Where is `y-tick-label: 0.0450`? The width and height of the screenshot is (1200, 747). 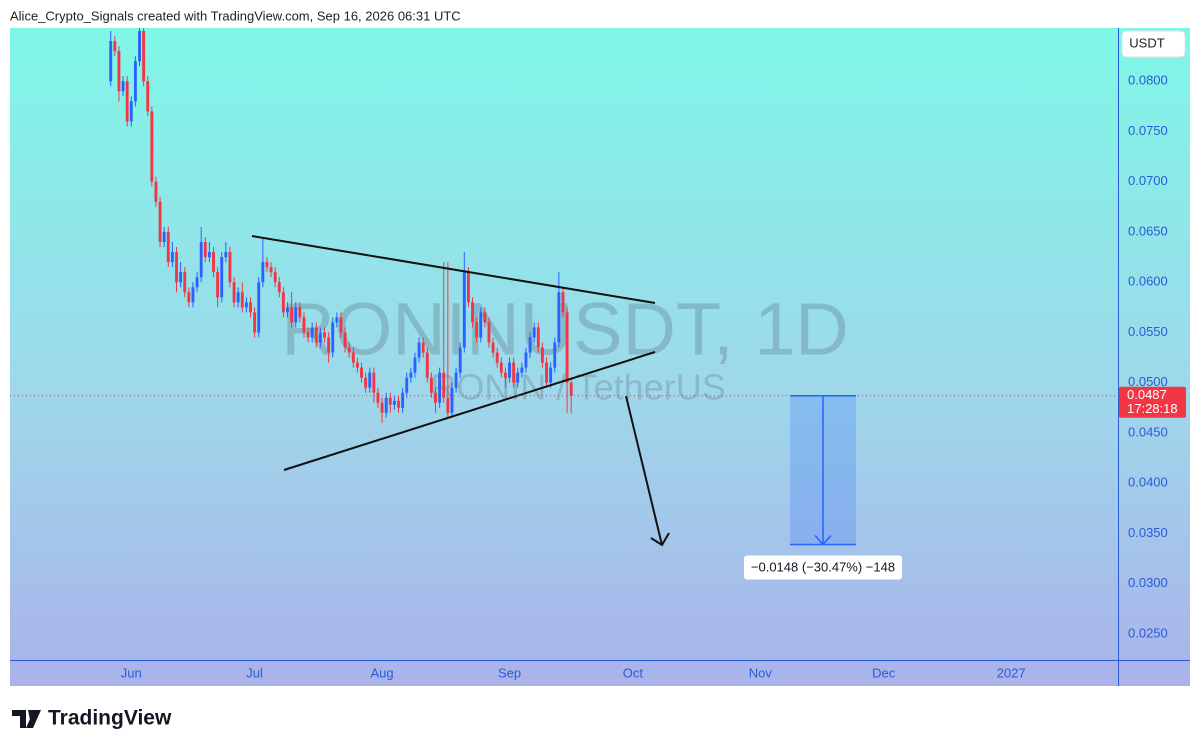 y-tick-label: 0.0450 is located at coordinates (1148, 431).